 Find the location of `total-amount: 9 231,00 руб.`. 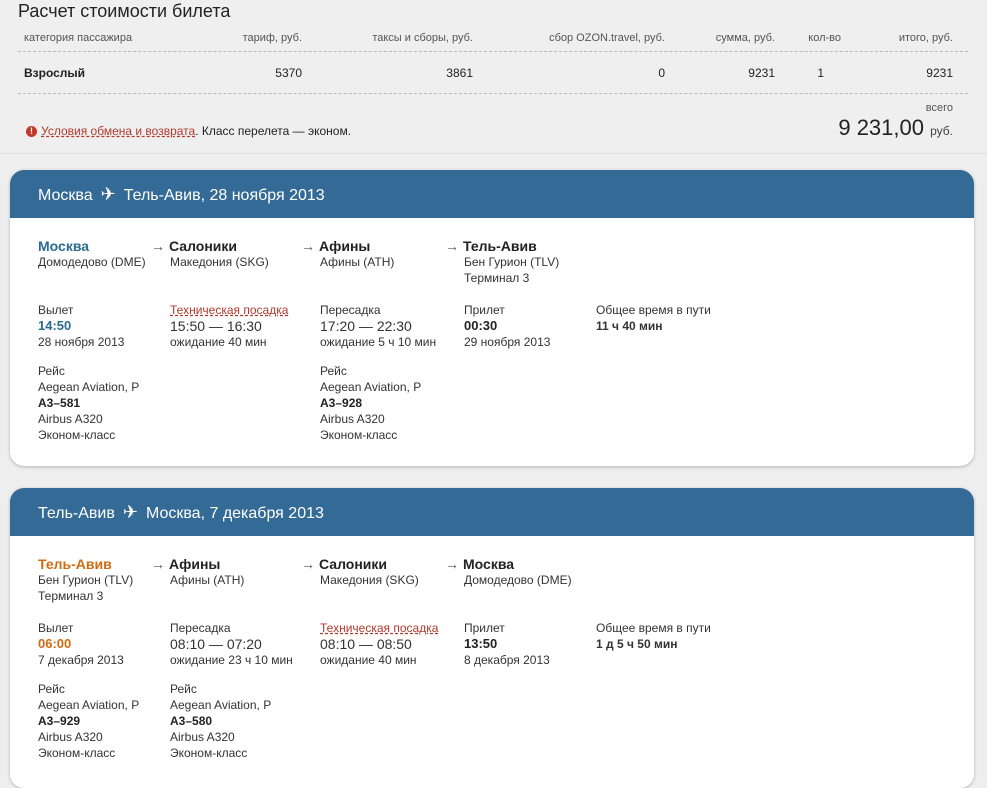

total-amount: 9 231,00 руб. is located at coordinates (895, 128).